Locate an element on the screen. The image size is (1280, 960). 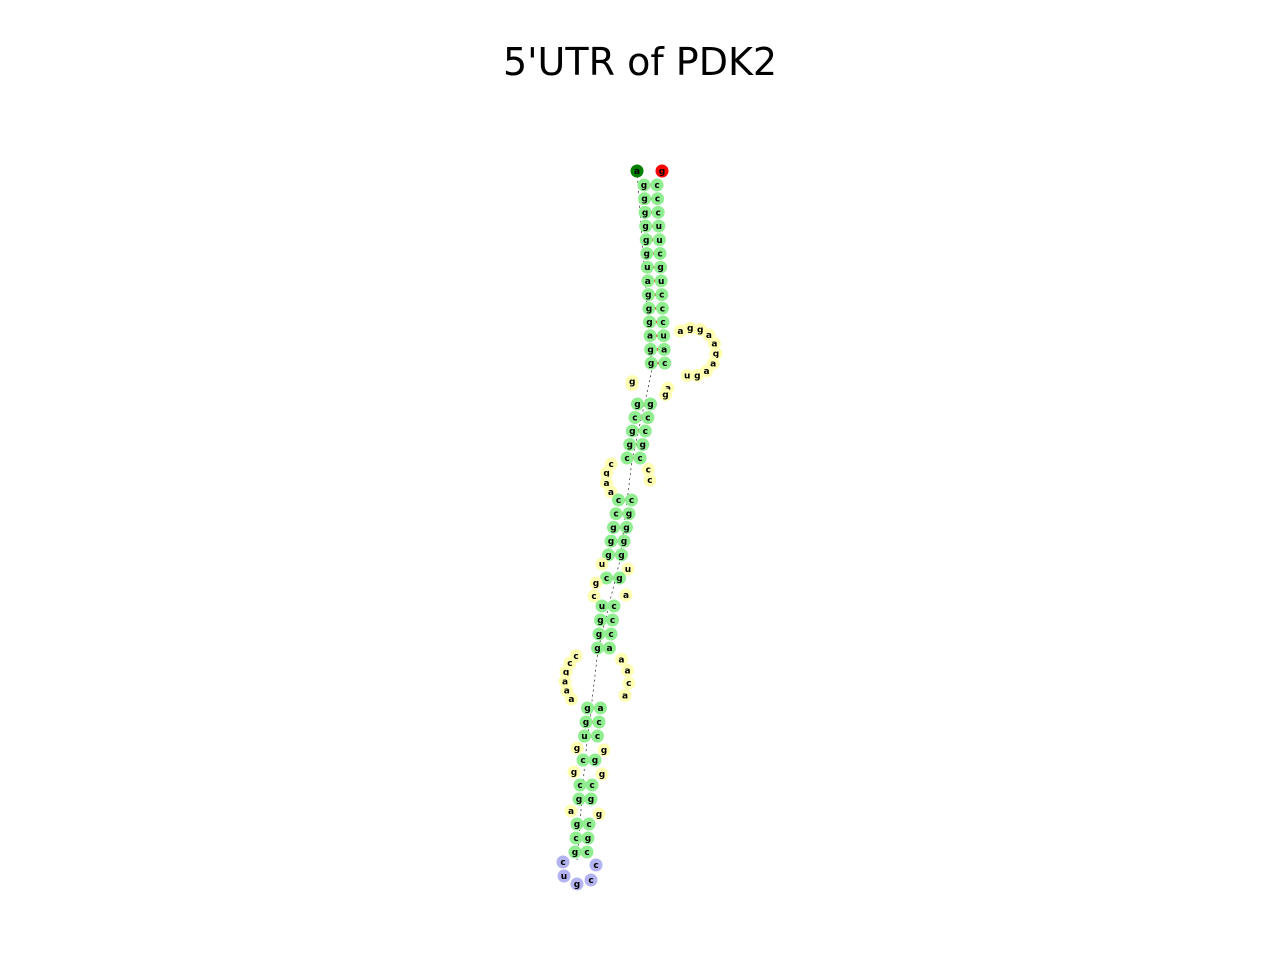
main-stem-nt-3: g is located at coordinates (661, 267).